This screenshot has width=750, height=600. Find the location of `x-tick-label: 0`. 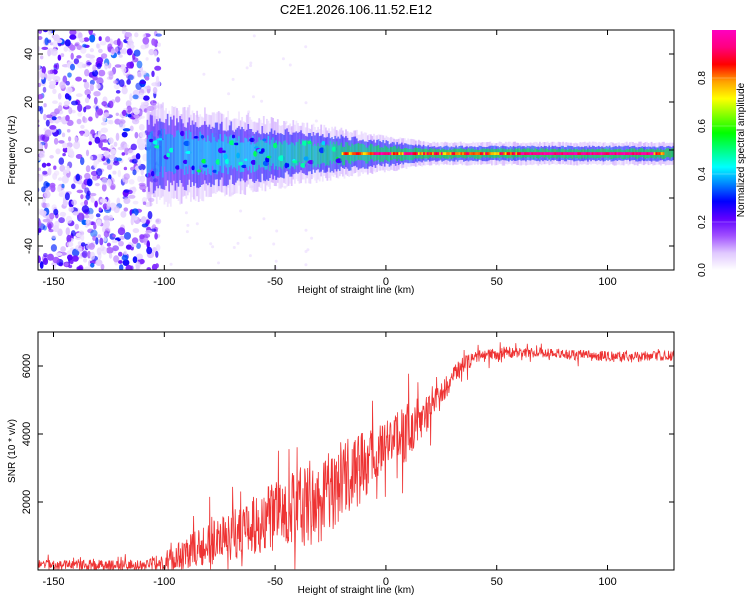

x-tick-label: 0 is located at coordinates (386, 282).